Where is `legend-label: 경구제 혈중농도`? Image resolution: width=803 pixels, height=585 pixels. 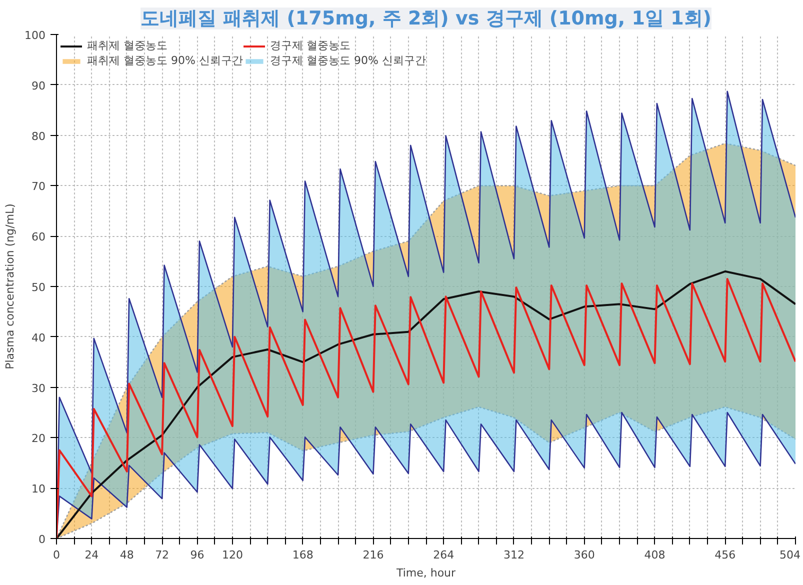 legend-label: 경구제 혈중농도 is located at coordinates (310, 45).